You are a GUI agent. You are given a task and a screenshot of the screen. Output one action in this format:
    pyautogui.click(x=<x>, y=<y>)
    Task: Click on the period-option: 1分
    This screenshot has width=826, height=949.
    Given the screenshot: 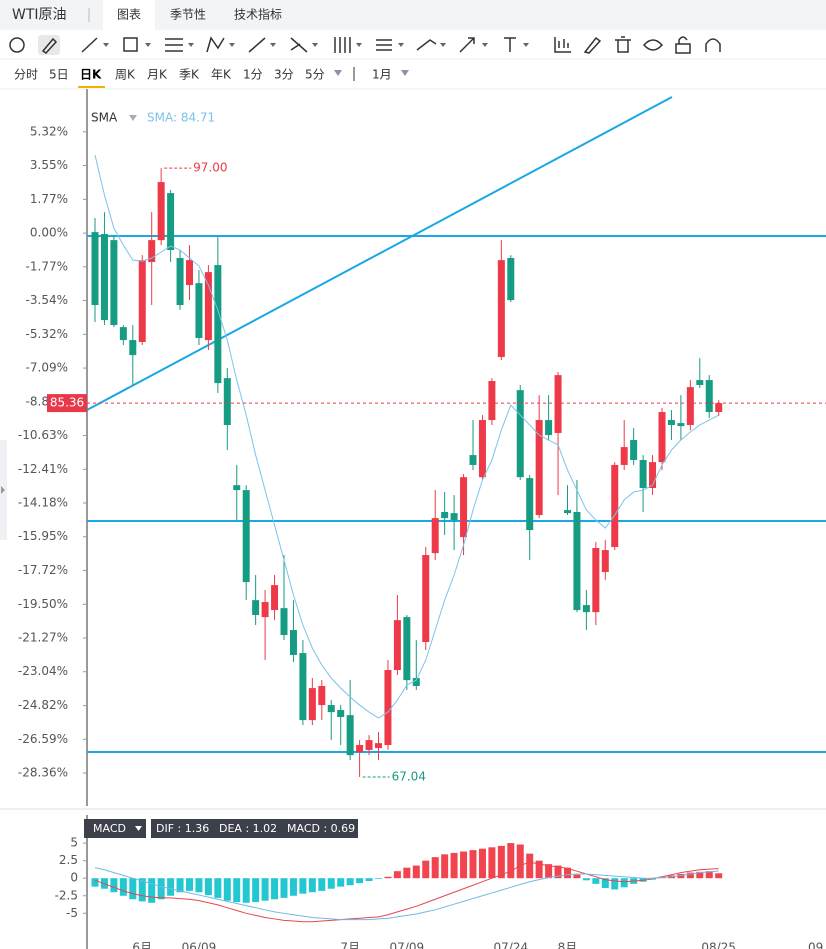 What is the action you would take?
    pyautogui.click(x=253, y=75)
    